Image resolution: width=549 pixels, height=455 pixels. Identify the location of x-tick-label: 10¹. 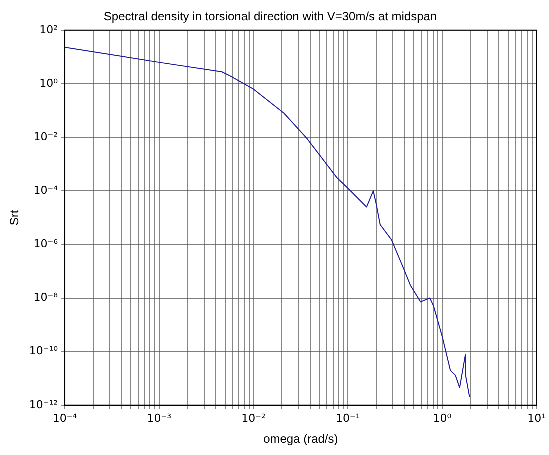
(537, 418).